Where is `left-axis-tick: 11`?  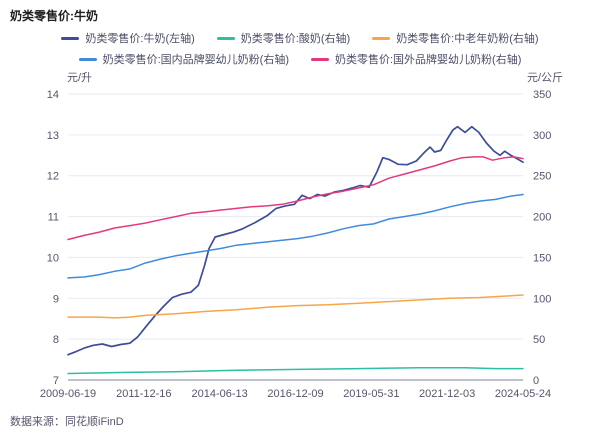 left-axis-tick: 11 is located at coordinates (53, 218).